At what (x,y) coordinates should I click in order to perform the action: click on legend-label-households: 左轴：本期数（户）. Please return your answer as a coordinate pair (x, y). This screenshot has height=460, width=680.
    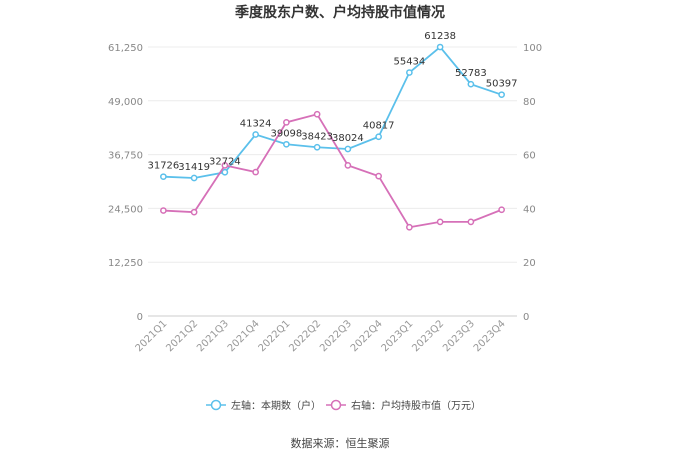
    Looking at the image, I should click on (276, 405).